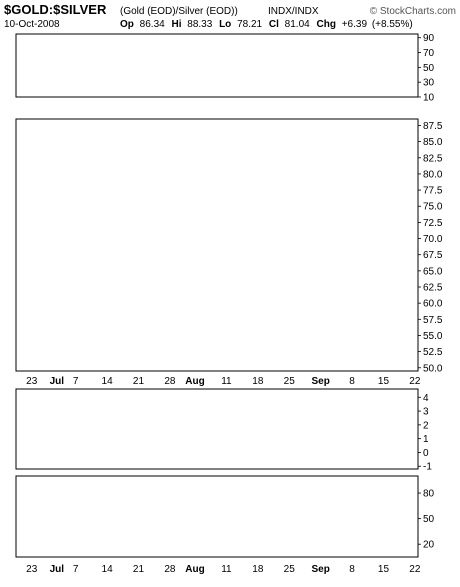 This screenshot has height=587, width=460. I want to click on time-axis-bottom-label-3: 14, so click(108, 569).